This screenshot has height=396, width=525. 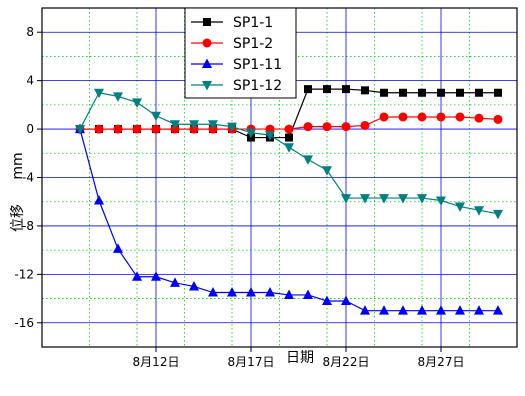 I want to click on x-axis-title: 日期, so click(x=300, y=358).